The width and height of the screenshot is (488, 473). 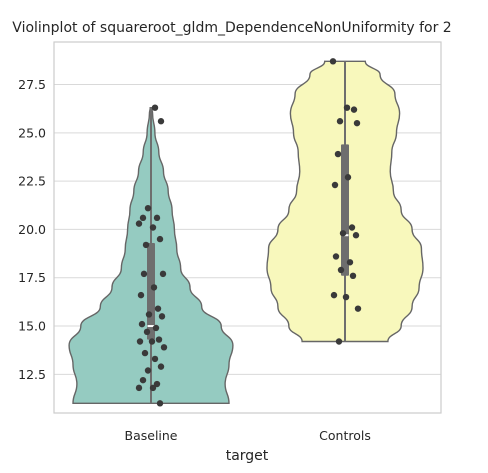 What do you see at coordinates (345, 209) in the screenshot?
I see `iqr-box-controls` at bounding box center [345, 209].